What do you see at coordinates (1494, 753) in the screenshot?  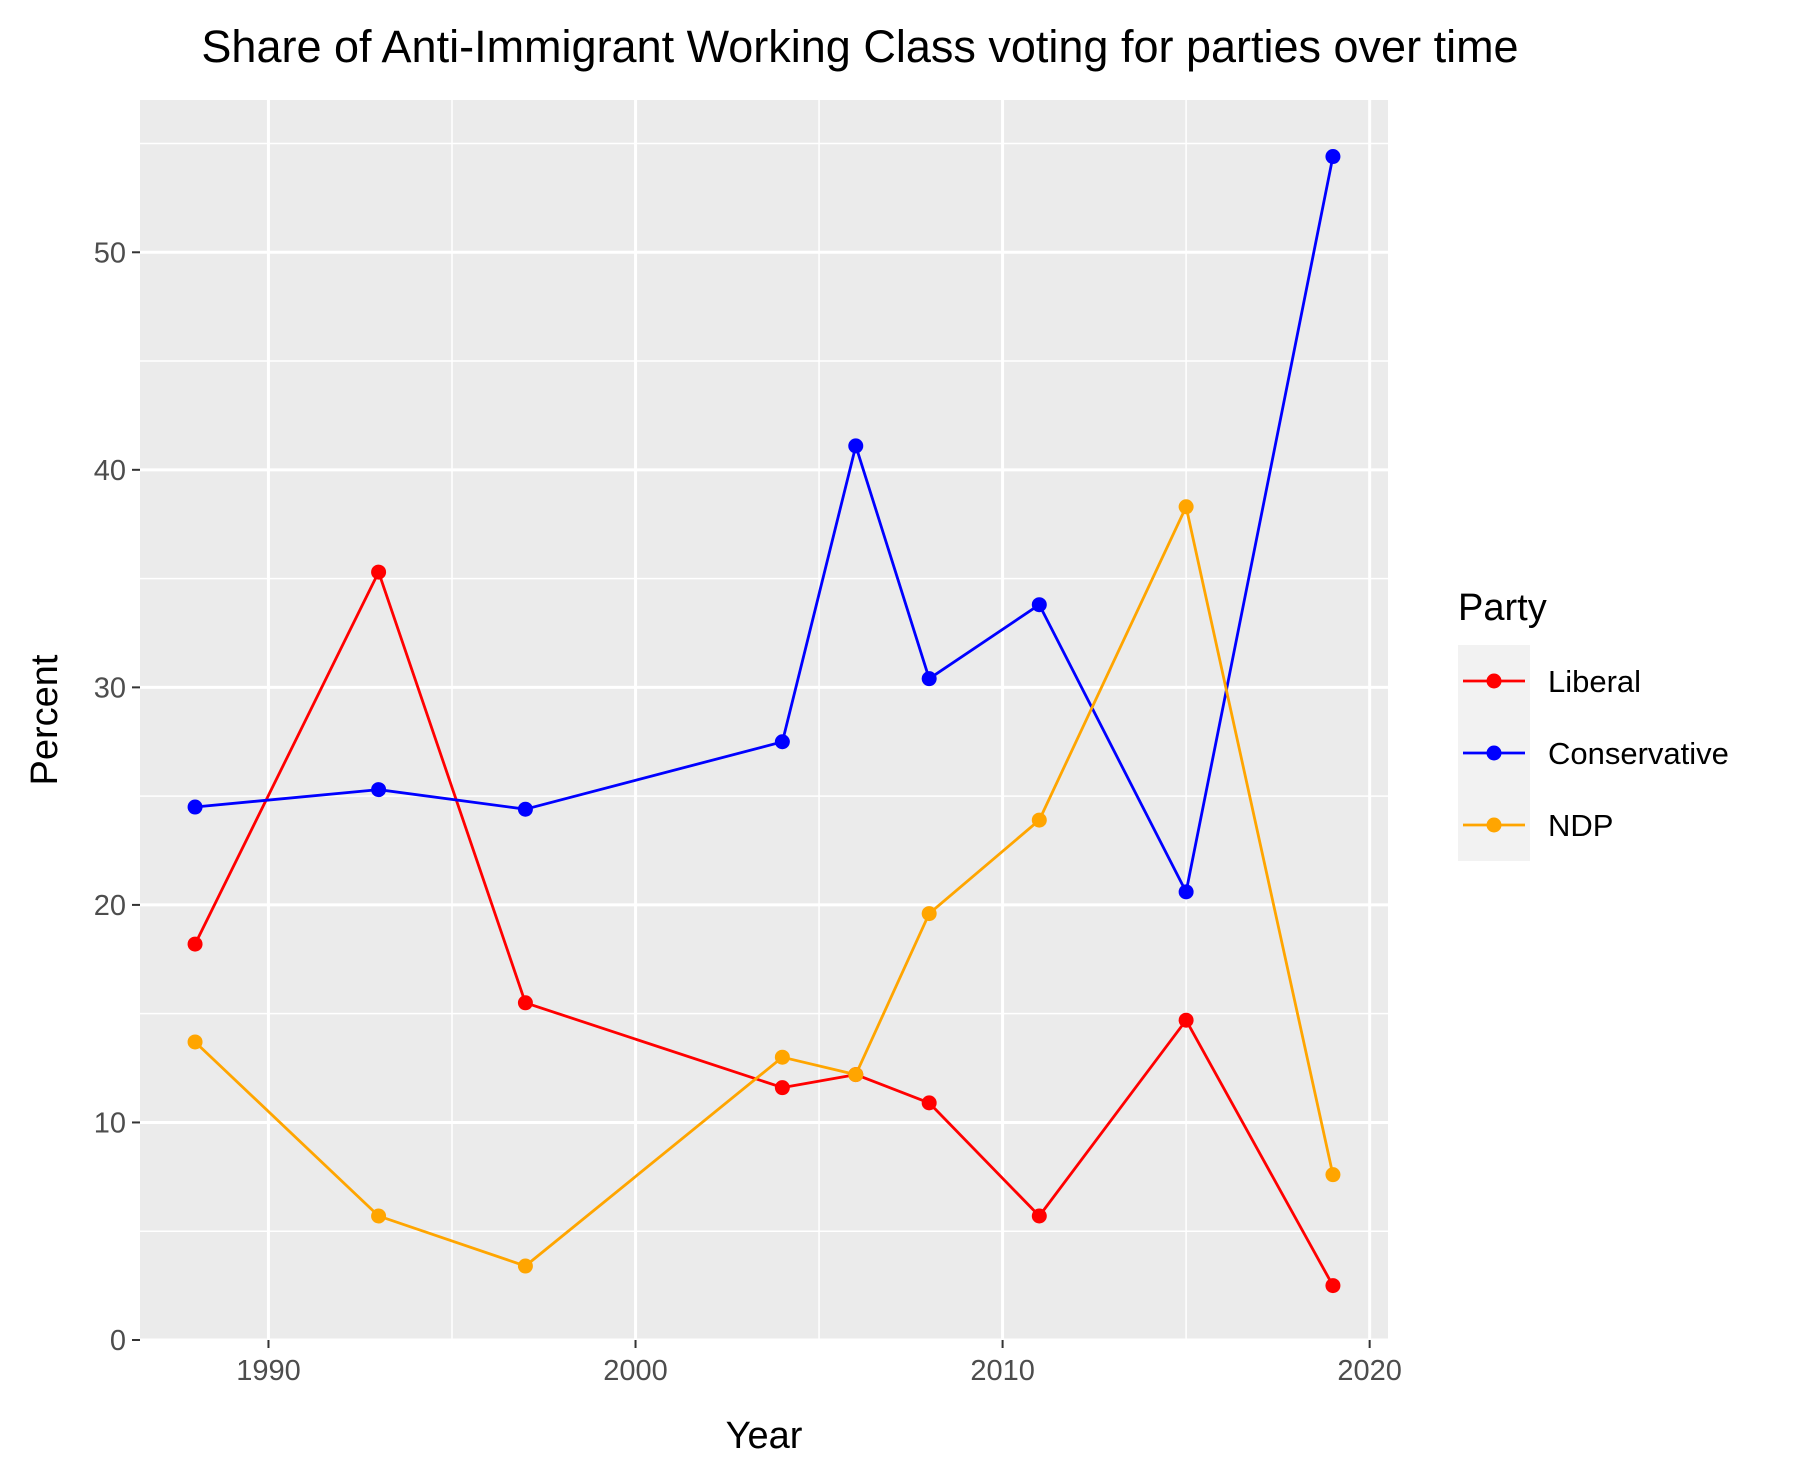 I see `legend-key-point-conservative` at bounding box center [1494, 753].